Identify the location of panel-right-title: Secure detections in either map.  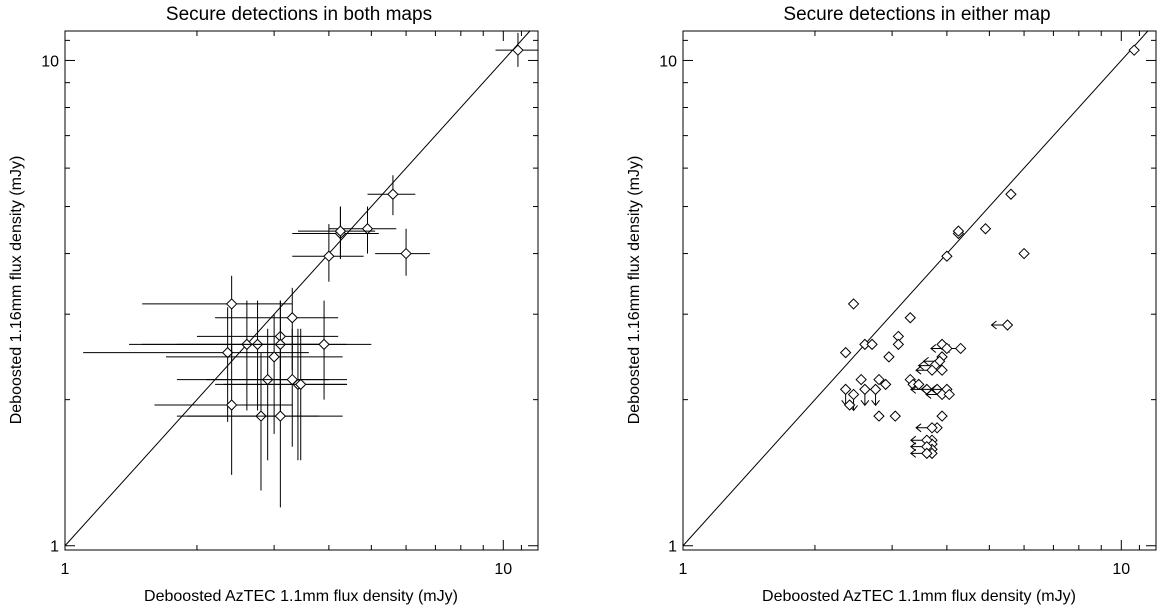
(916, 14).